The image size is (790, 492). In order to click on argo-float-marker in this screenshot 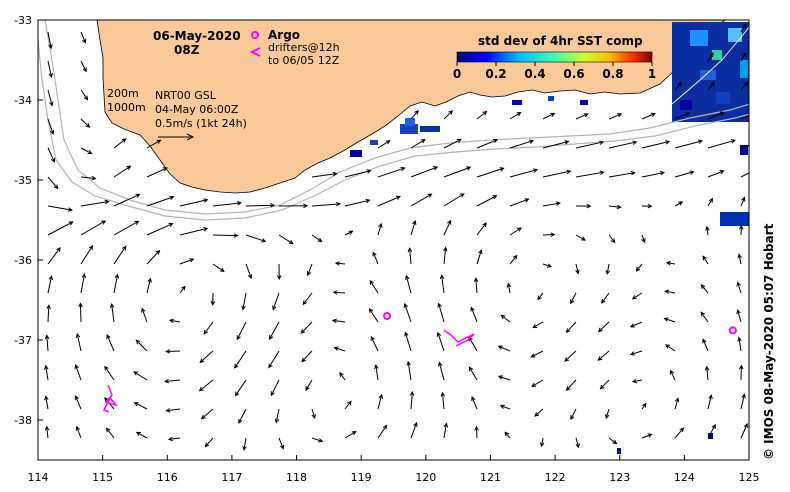, I will do `click(387, 316)`.